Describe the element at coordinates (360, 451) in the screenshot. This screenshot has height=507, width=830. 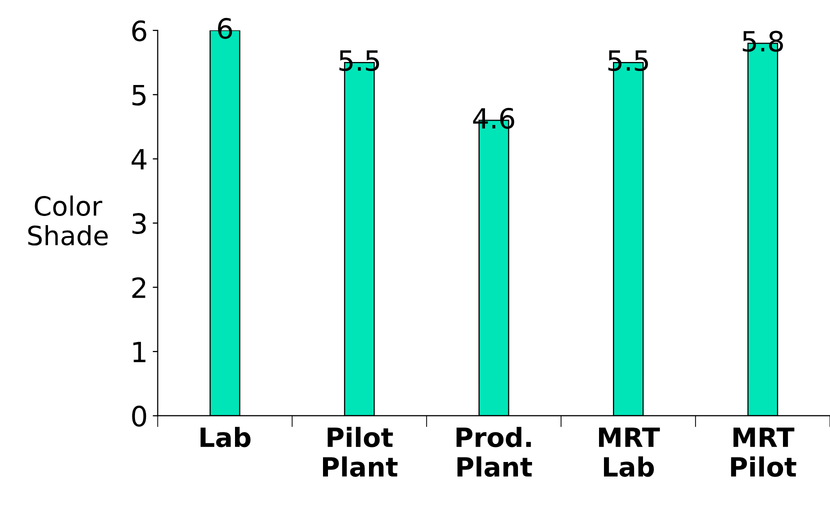
I see `x-tick-label: Pilot Plant` at that location.